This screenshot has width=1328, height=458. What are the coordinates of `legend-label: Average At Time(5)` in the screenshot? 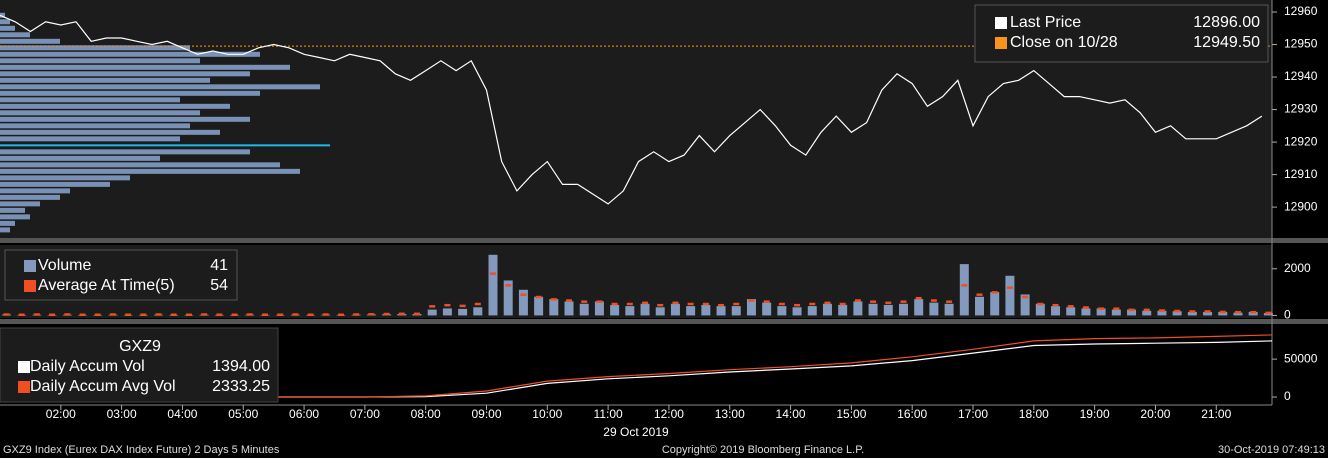 It's located at (106, 285).